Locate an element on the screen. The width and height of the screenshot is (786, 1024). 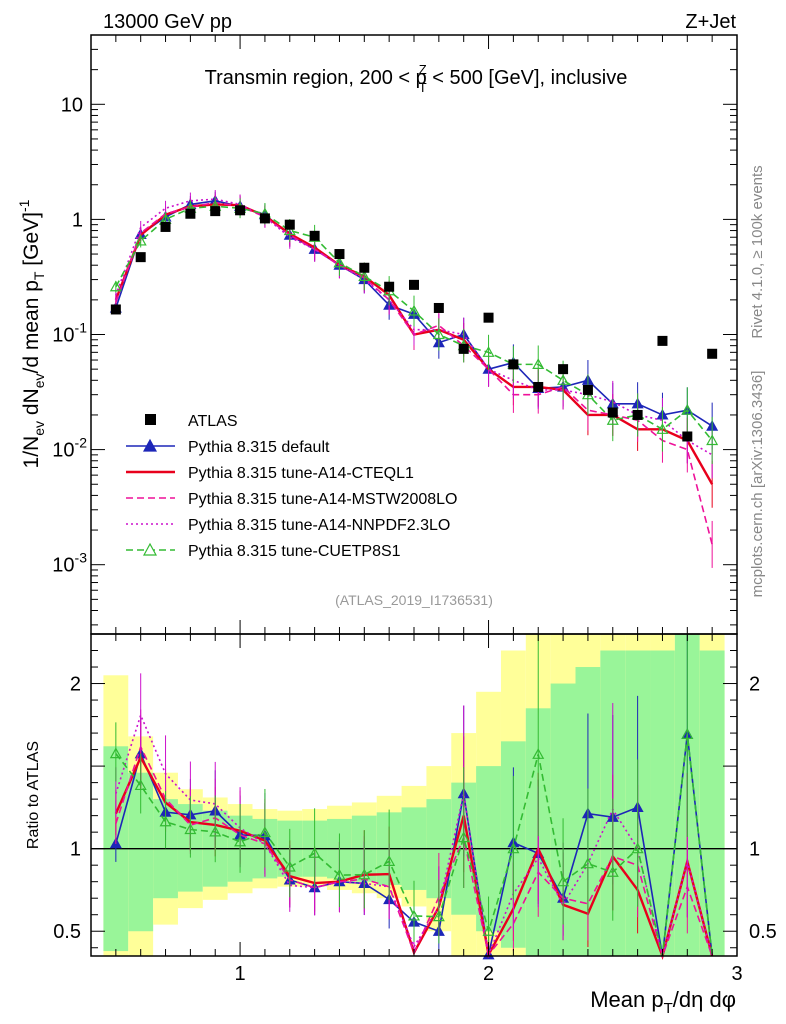
ratio-y-tick-label: 1 is located at coordinates (75, 850).